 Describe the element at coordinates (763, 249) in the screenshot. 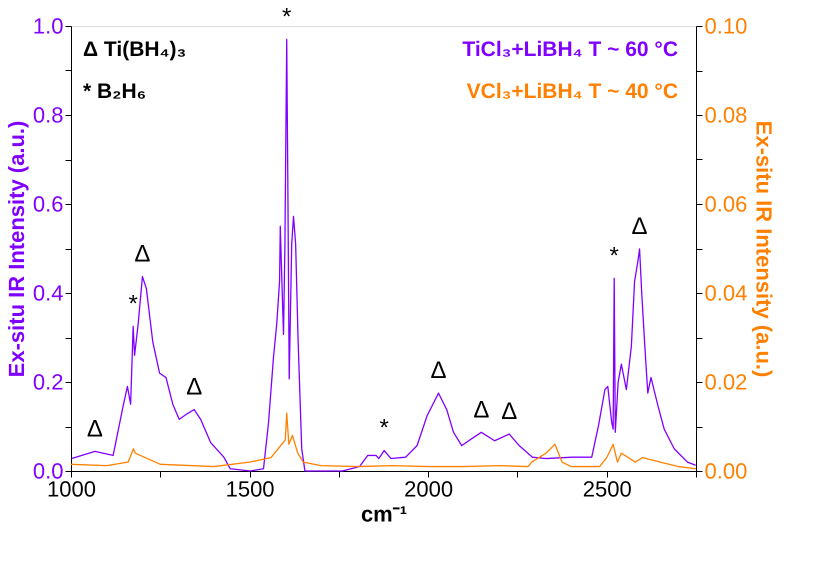

I see `y2-axis-title: Ex-situ IR Intensity (a.u.)` at that location.